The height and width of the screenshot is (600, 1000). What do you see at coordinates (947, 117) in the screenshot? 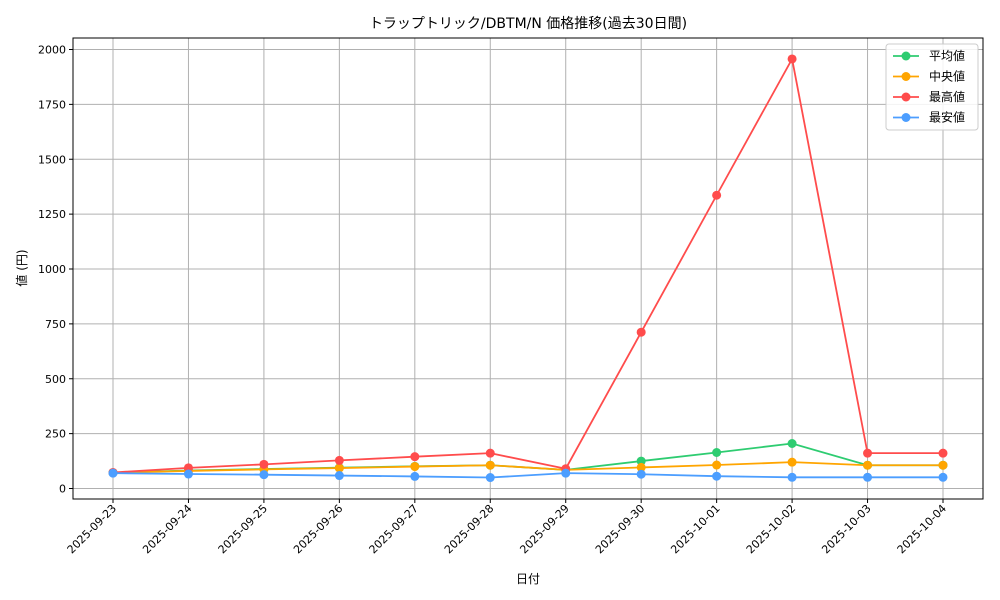
I see `legend-label: 最安値` at bounding box center [947, 117].